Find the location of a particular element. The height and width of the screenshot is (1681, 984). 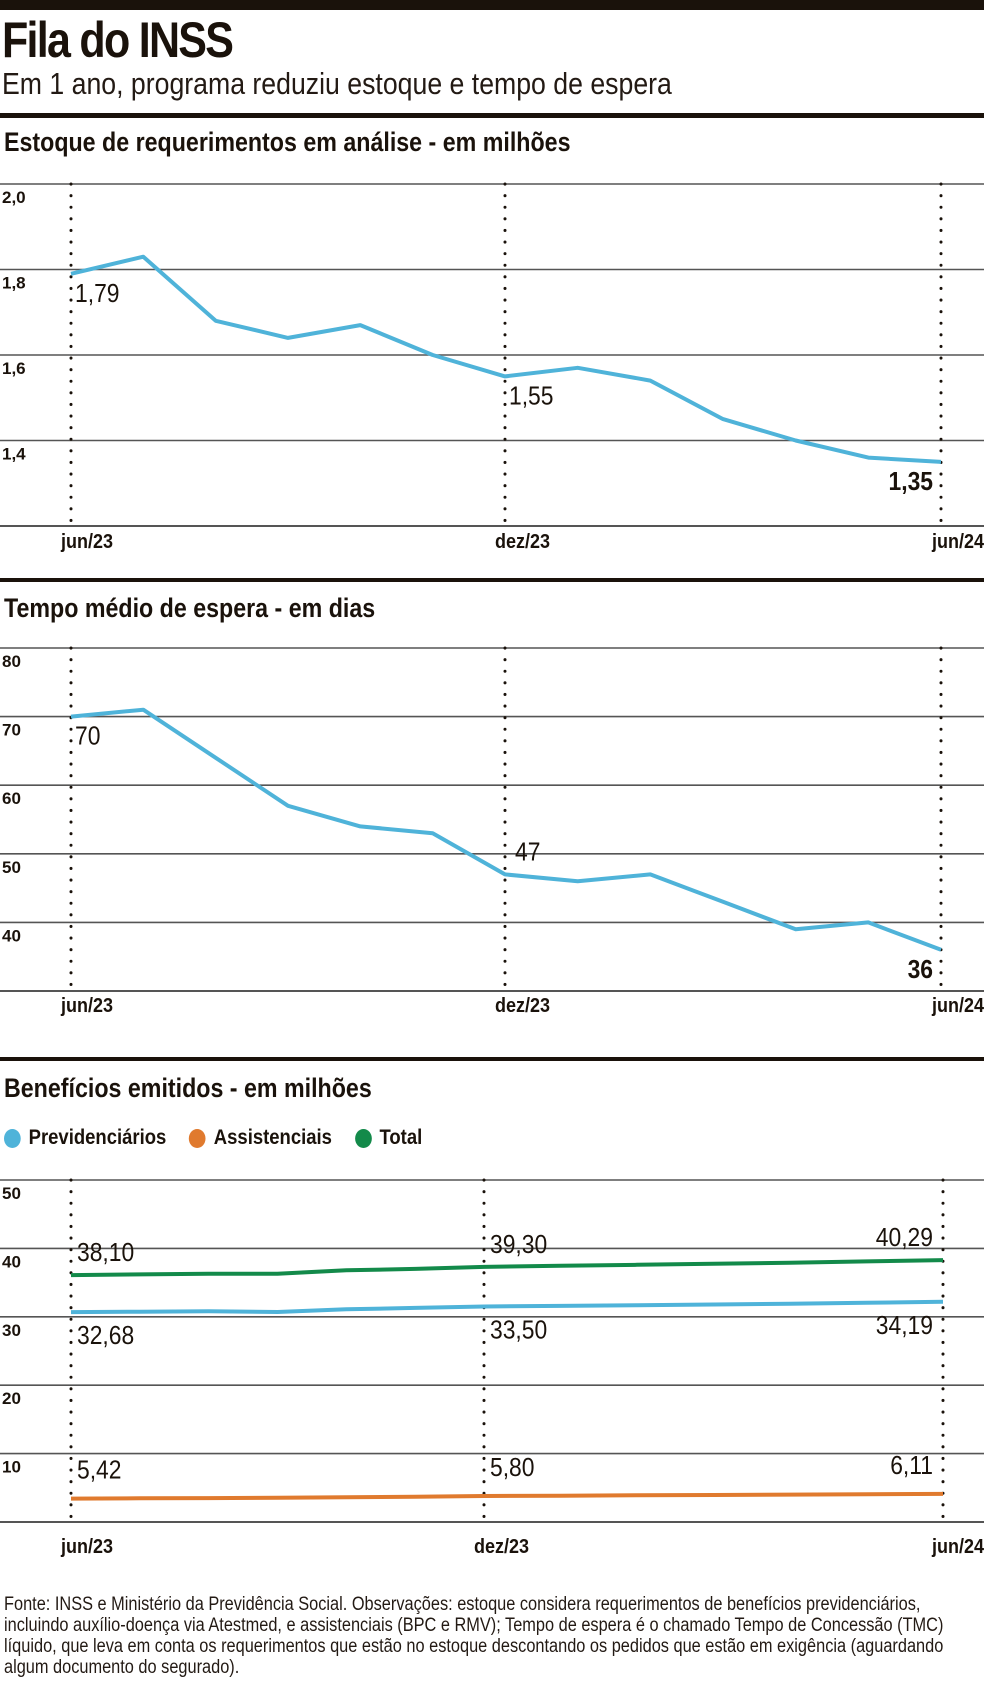

y-tick-label: 70 is located at coordinates (11, 730).